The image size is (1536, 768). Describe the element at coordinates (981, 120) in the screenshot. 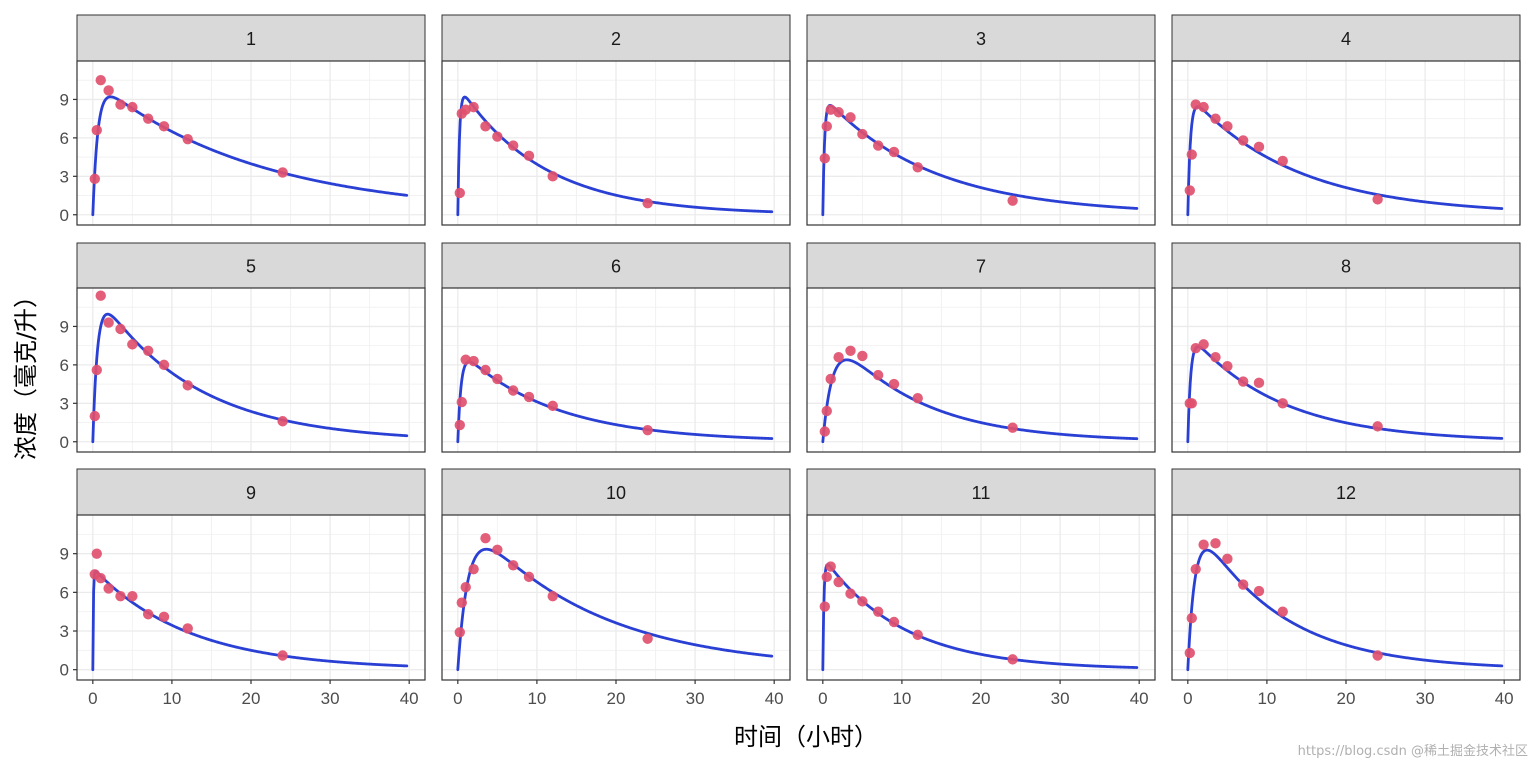

I see `facet-panel-3: 3` at that location.